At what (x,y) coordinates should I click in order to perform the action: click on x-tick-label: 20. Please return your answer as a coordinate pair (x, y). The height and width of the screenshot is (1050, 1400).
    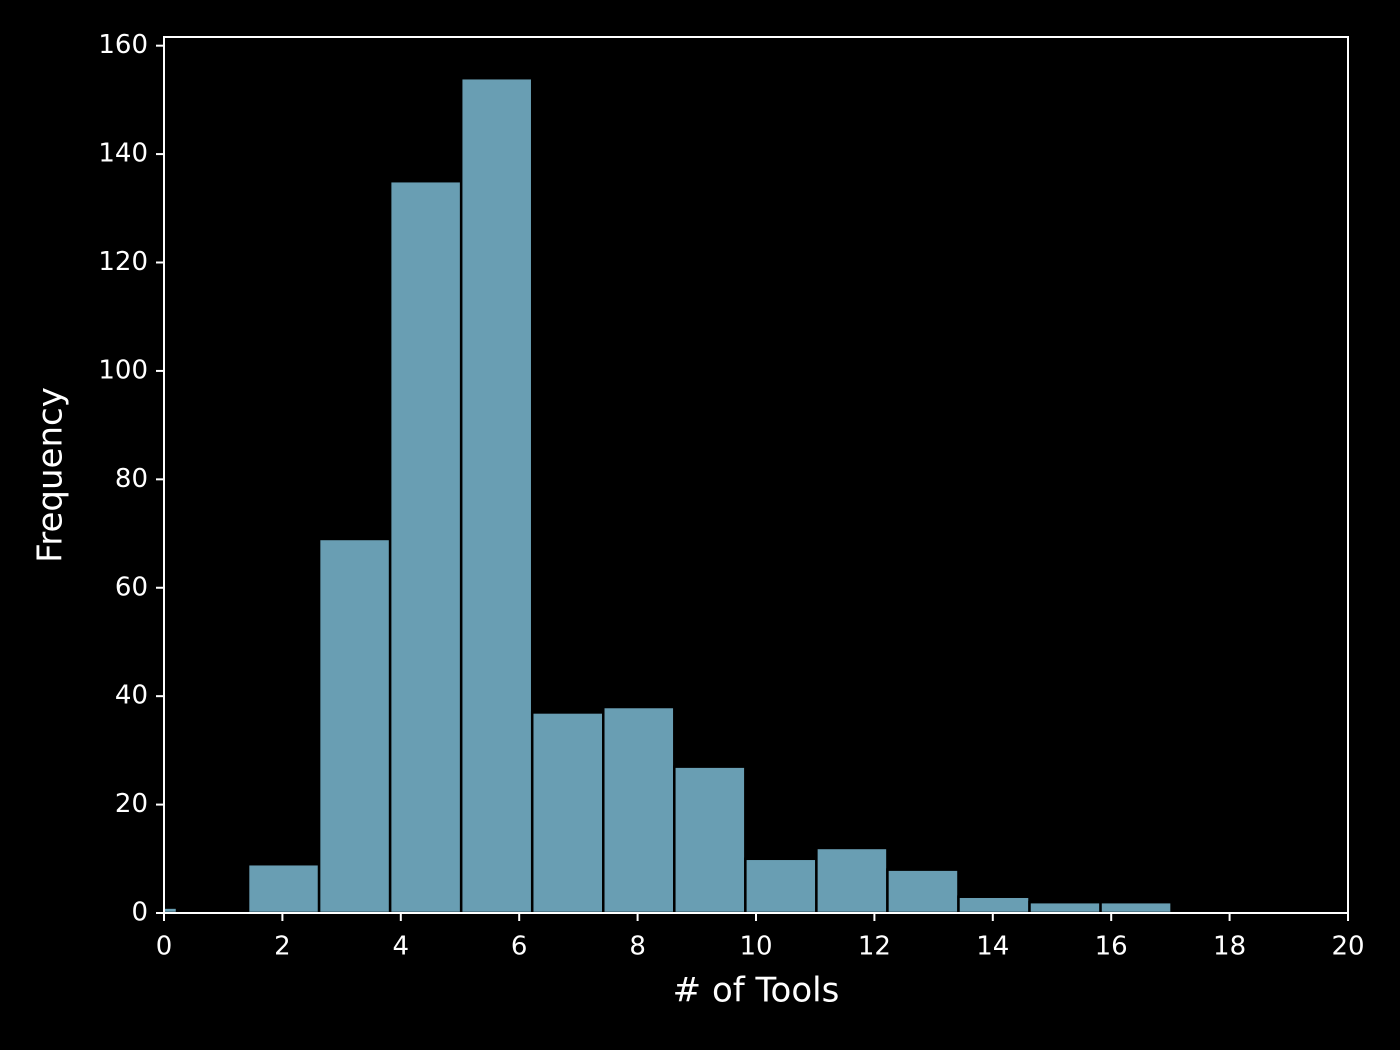
    Looking at the image, I should click on (1347, 947).